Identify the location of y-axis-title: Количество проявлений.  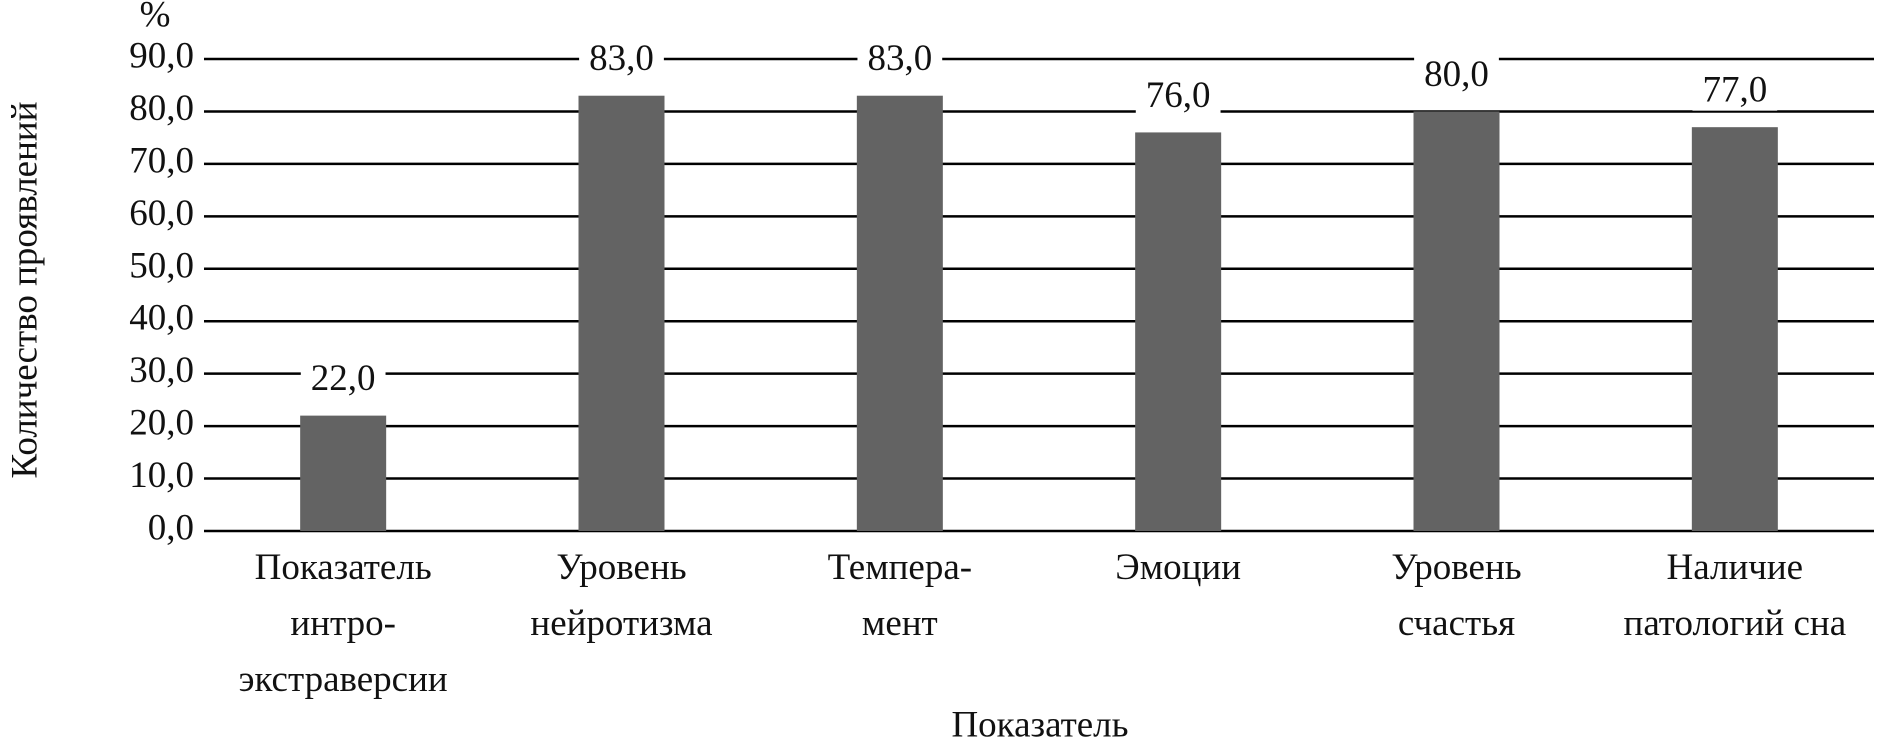
(24, 289).